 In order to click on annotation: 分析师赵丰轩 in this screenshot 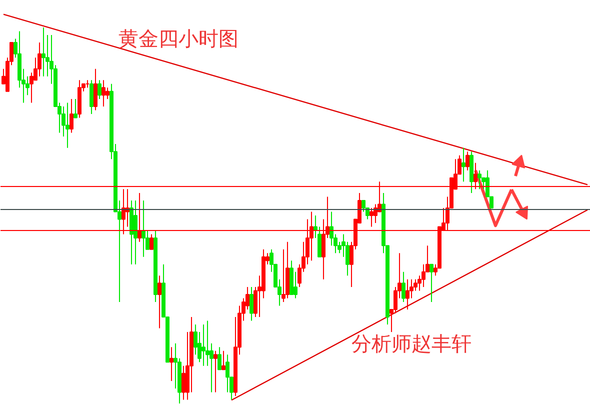, I will do `click(412, 344)`.